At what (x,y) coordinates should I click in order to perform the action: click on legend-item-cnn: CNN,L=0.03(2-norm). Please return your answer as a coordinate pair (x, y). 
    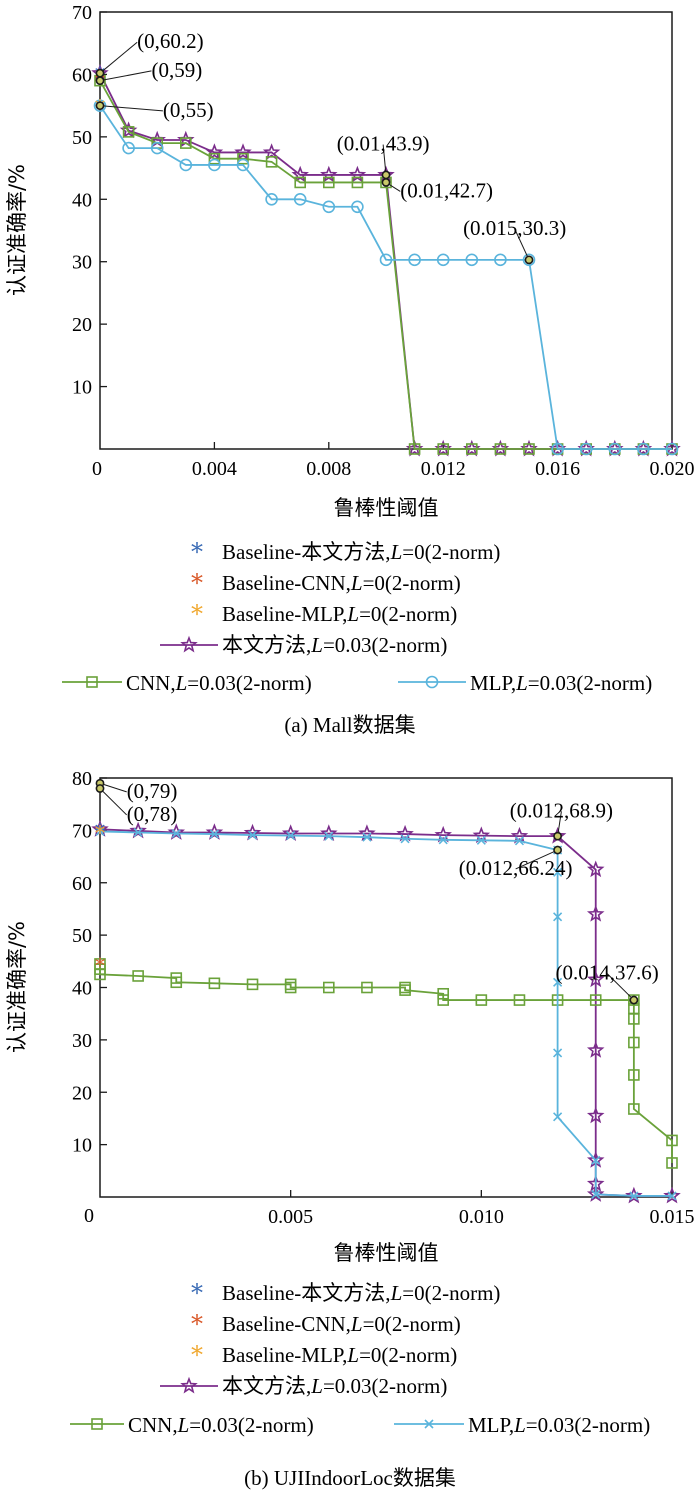
    Looking at the image, I should click on (187, 683).